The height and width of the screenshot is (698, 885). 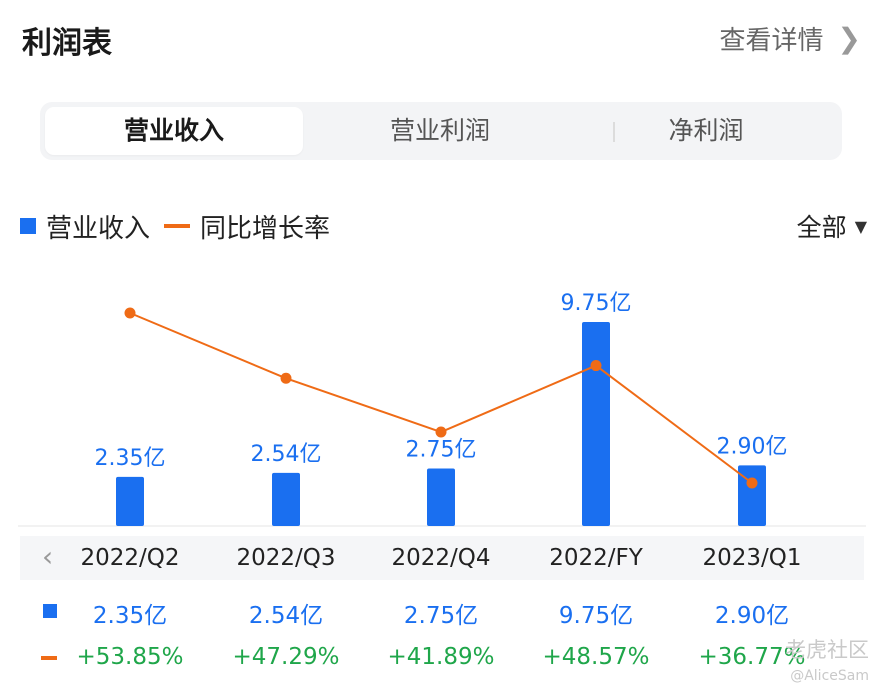 I want to click on view-details-label: 查看详情, so click(x=771, y=41).